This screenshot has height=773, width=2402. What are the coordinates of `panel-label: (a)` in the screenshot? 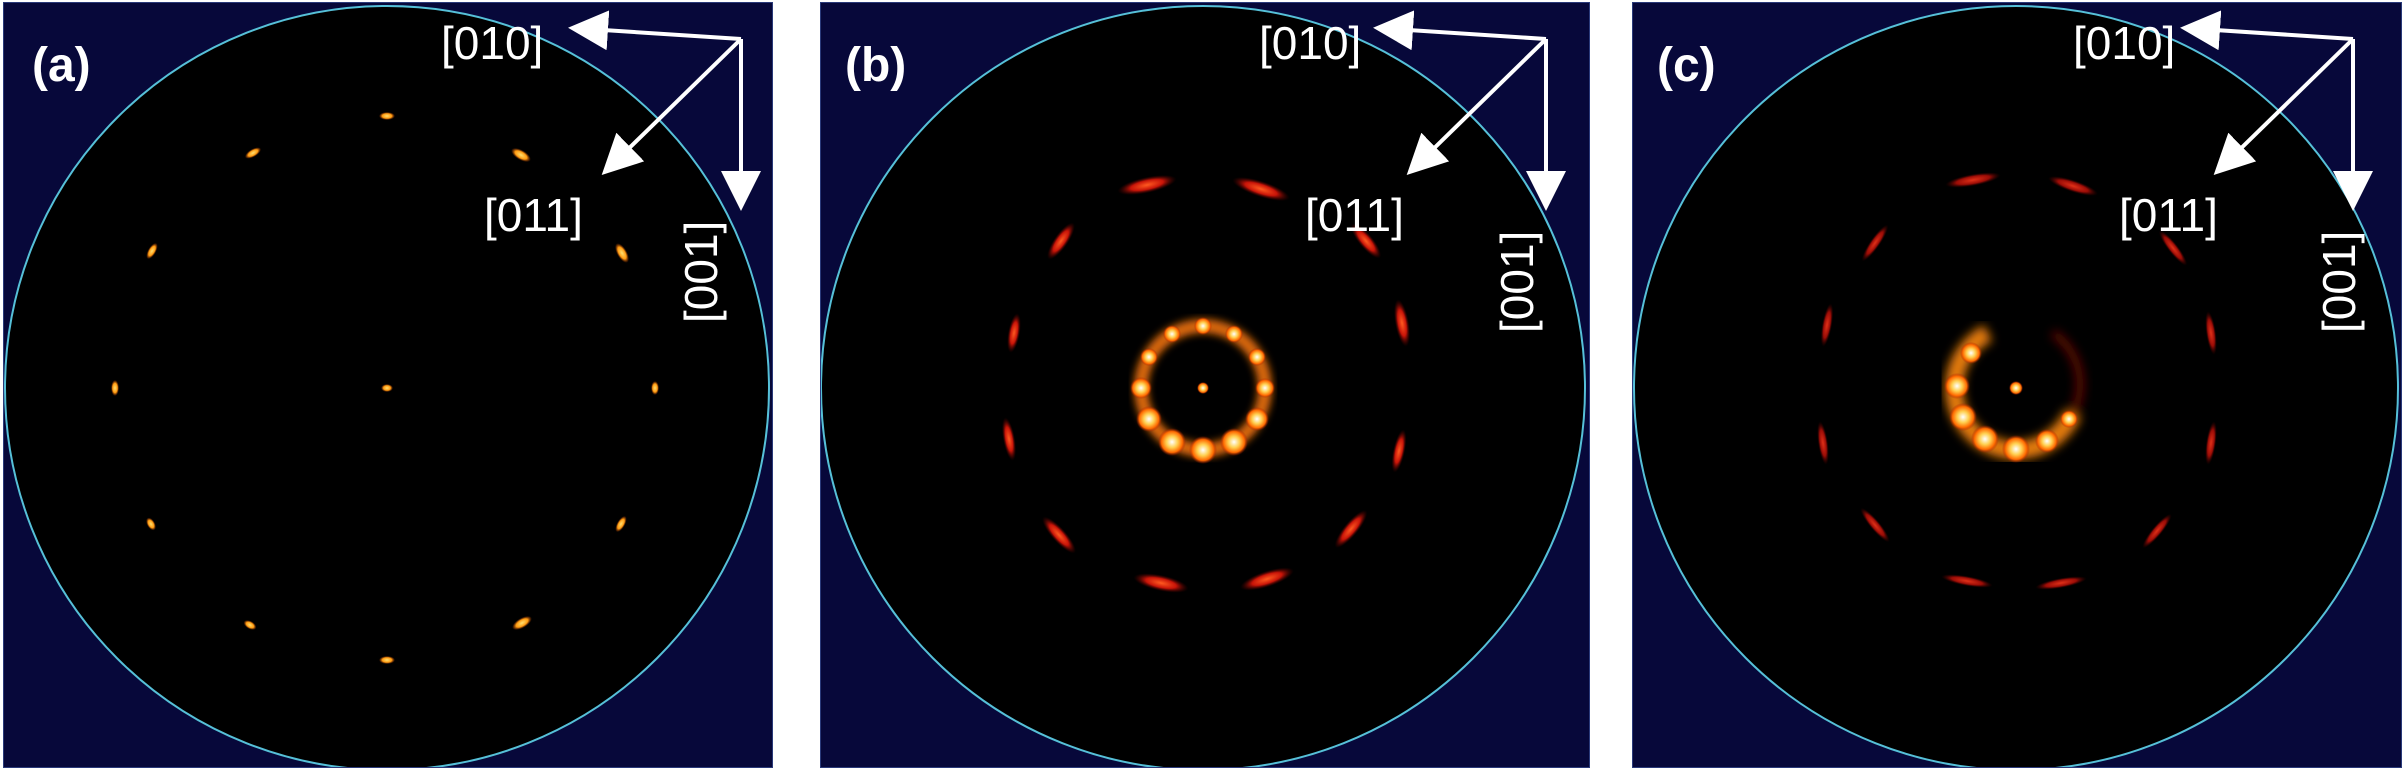 It's located at (61, 65).